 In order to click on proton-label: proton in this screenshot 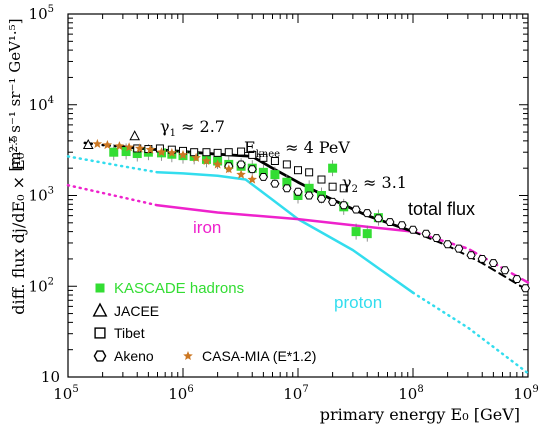, I will do `click(358, 302)`.